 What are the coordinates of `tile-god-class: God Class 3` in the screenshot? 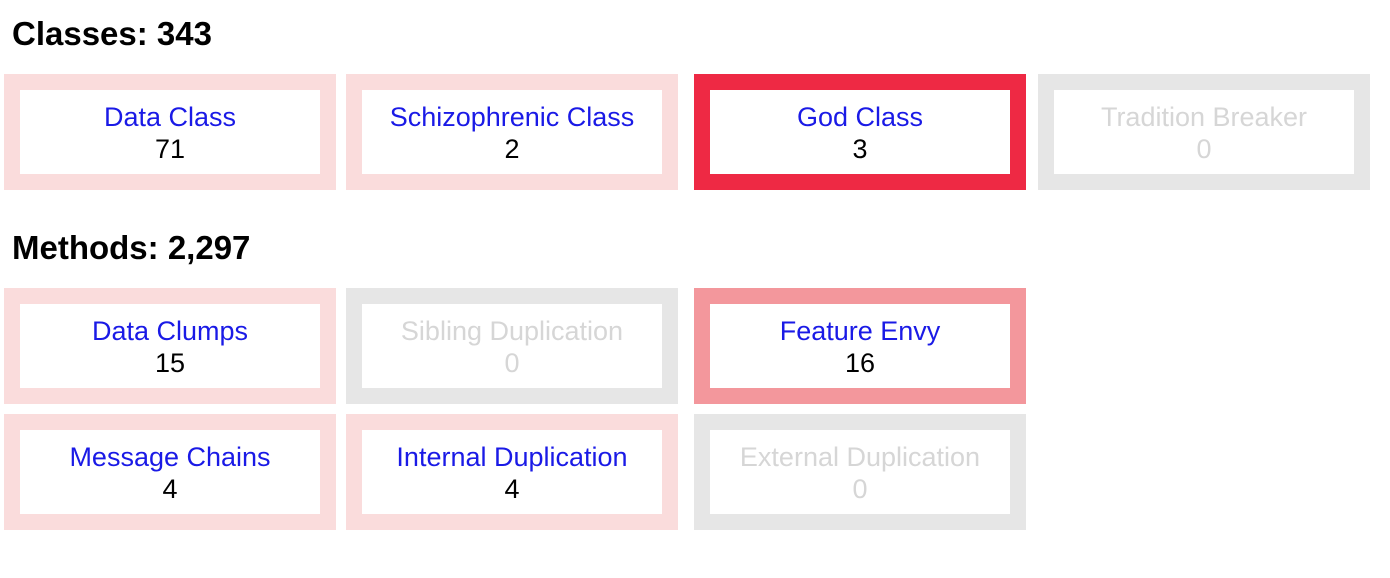 It's located at (860, 132).